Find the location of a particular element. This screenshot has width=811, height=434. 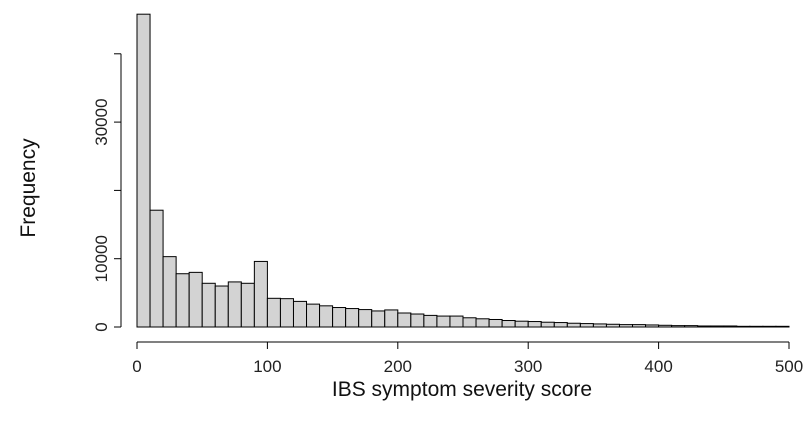

x-tick-label-500: 500 is located at coordinates (789, 366).